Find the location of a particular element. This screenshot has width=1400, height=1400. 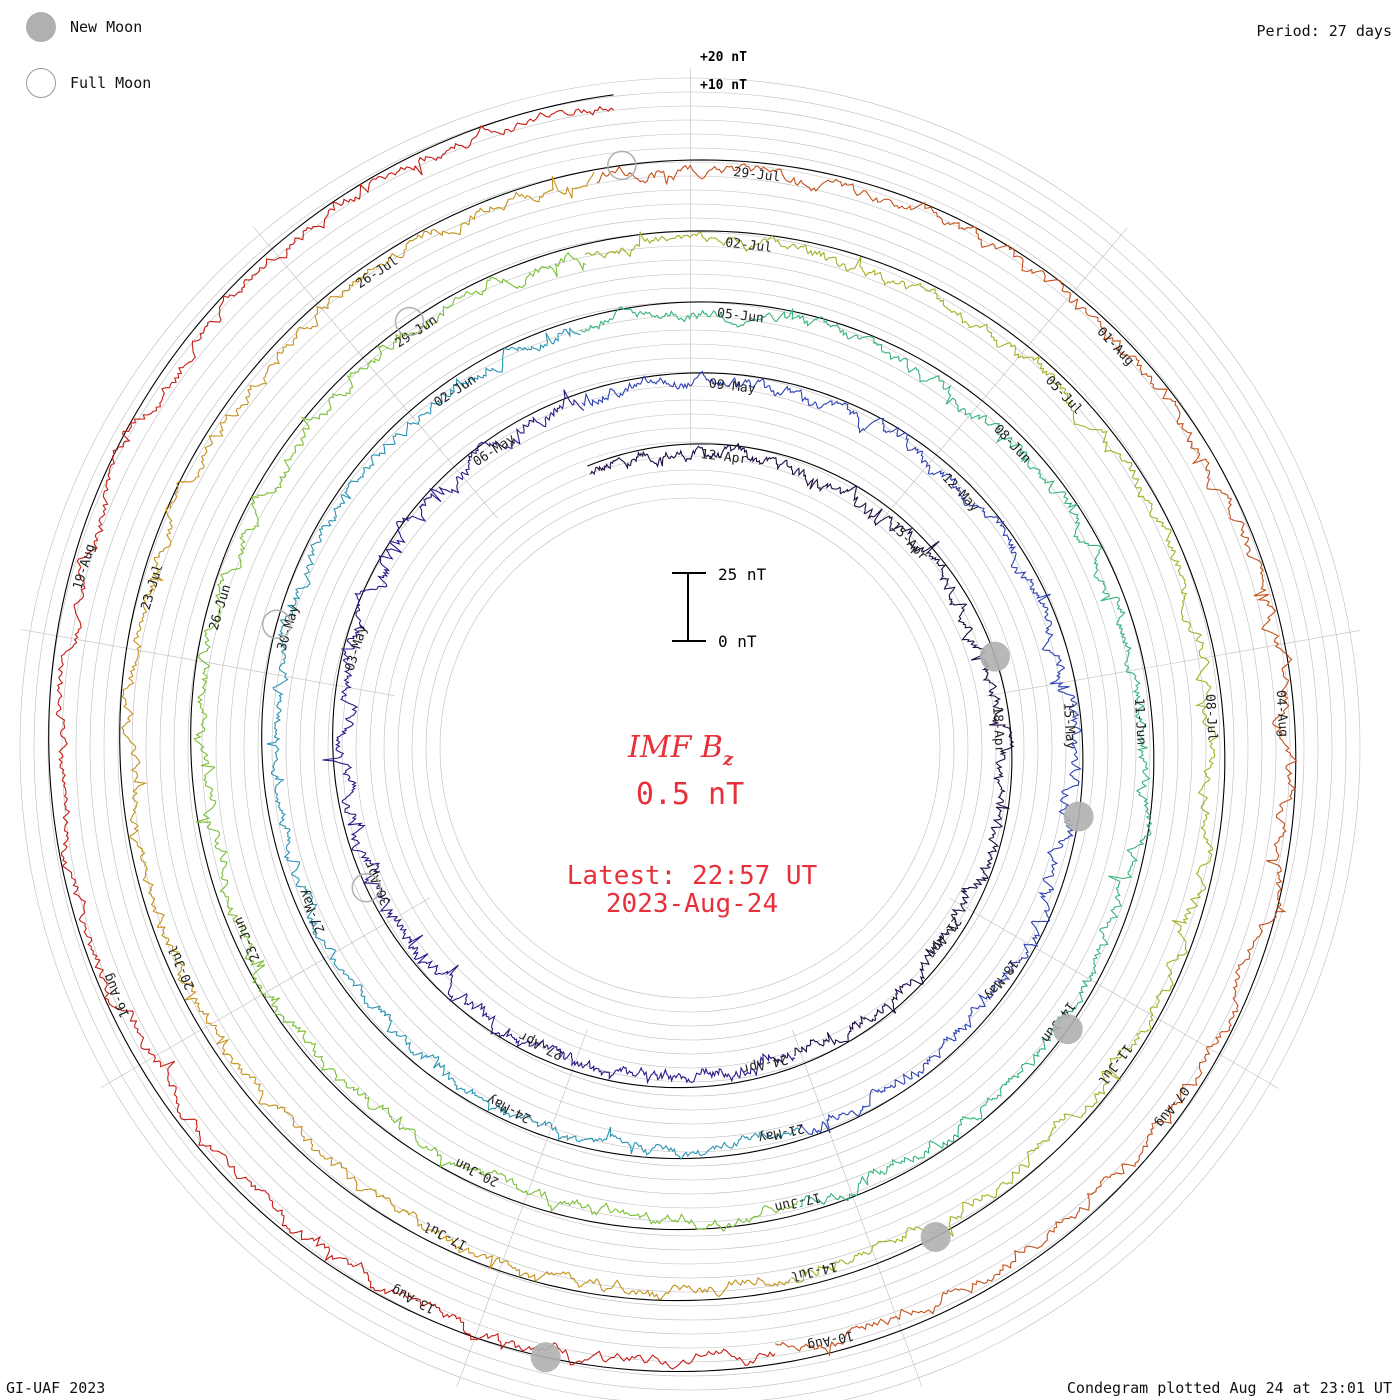

current-value: 0.5 nT is located at coordinates (690, 794).